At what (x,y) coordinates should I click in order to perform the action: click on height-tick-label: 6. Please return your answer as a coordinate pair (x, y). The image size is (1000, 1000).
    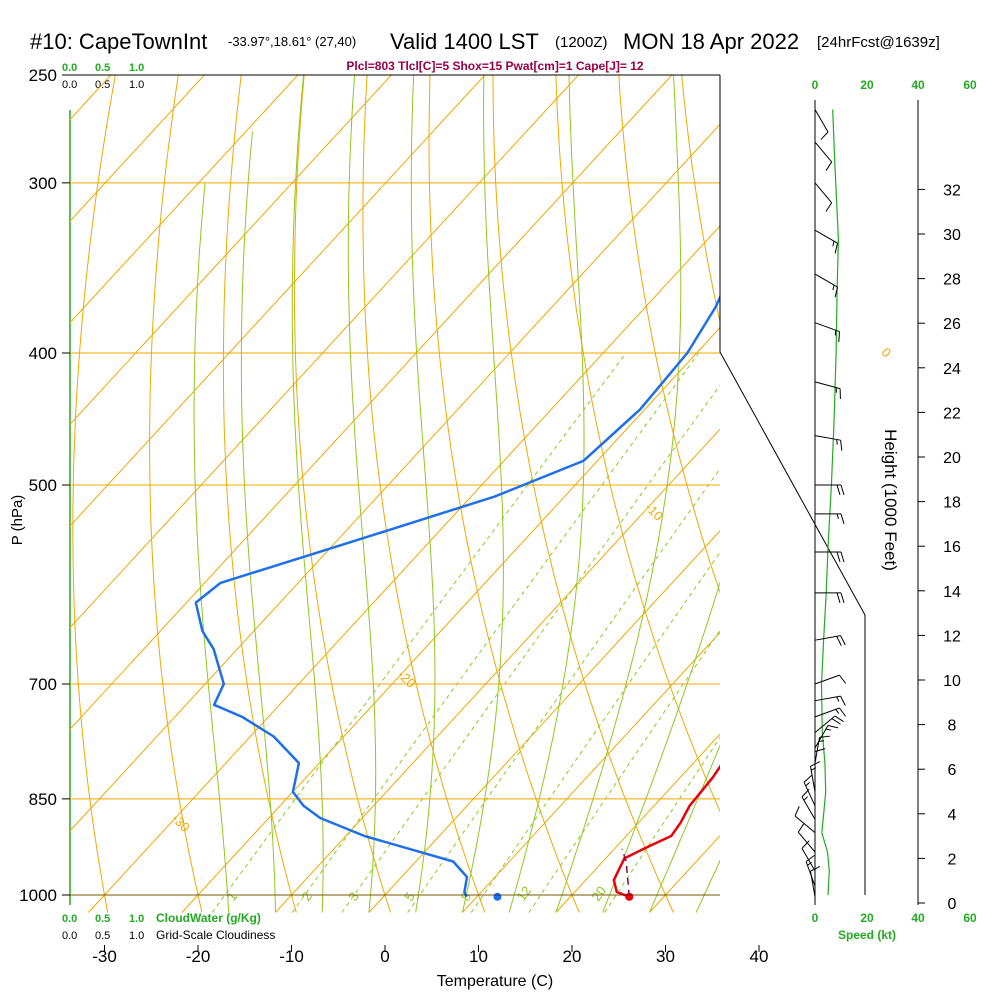
    Looking at the image, I should click on (952, 770).